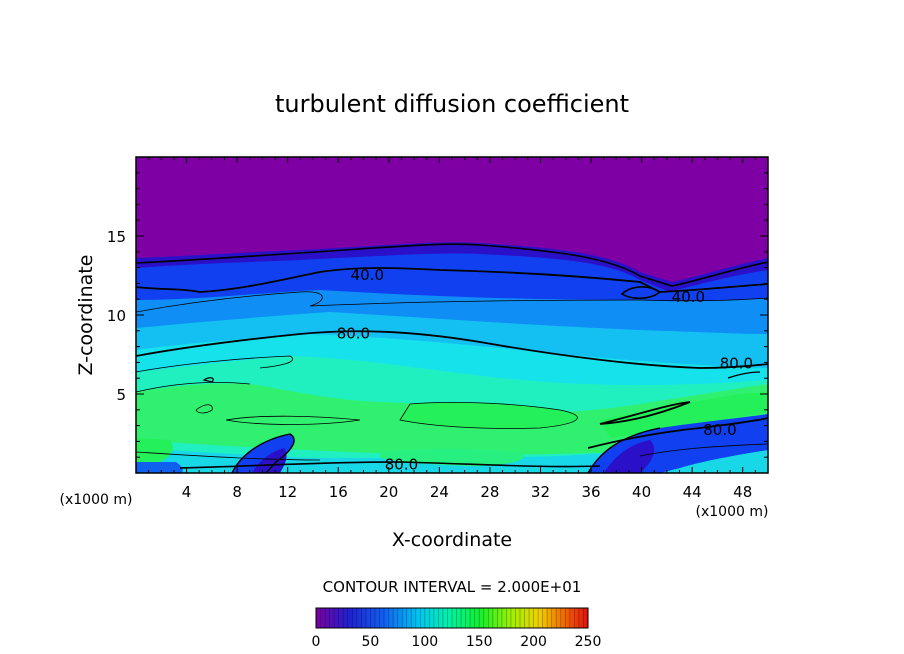 Image resolution: width=904 pixels, height=654 pixels. I want to click on colorbar-tick-label: 50, so click(370, 642).